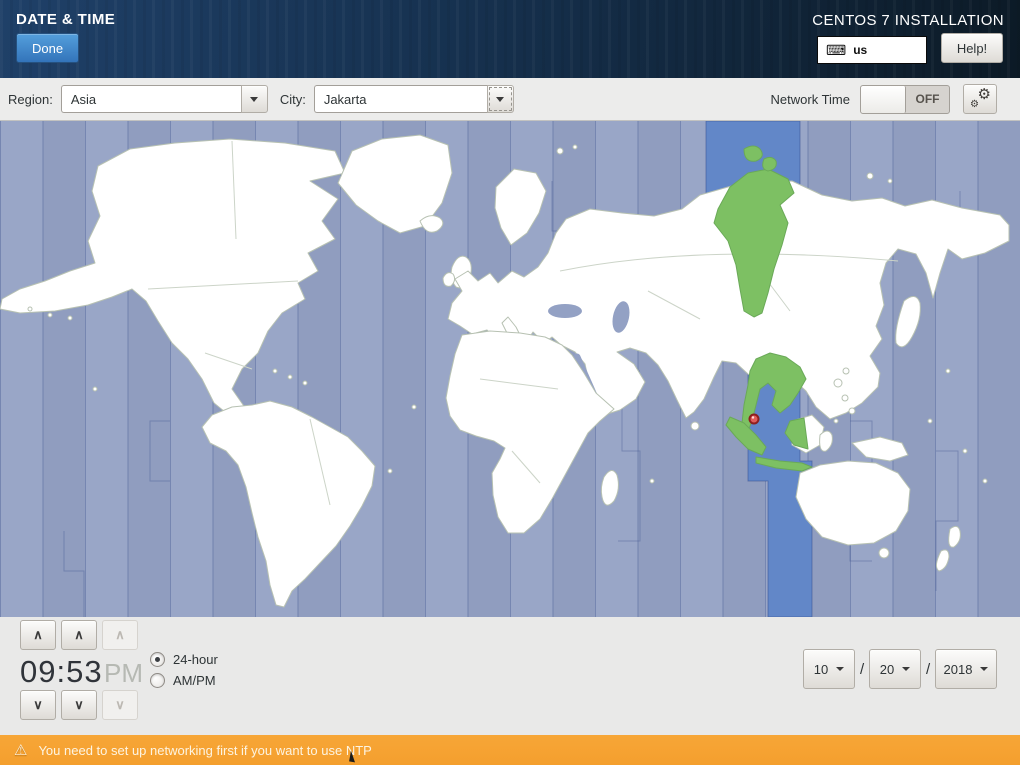  What do you see at coordinates (836, 50) in the screenshot?
I see `keyboard-icon: ⌨` at bounding box center [836, 50].